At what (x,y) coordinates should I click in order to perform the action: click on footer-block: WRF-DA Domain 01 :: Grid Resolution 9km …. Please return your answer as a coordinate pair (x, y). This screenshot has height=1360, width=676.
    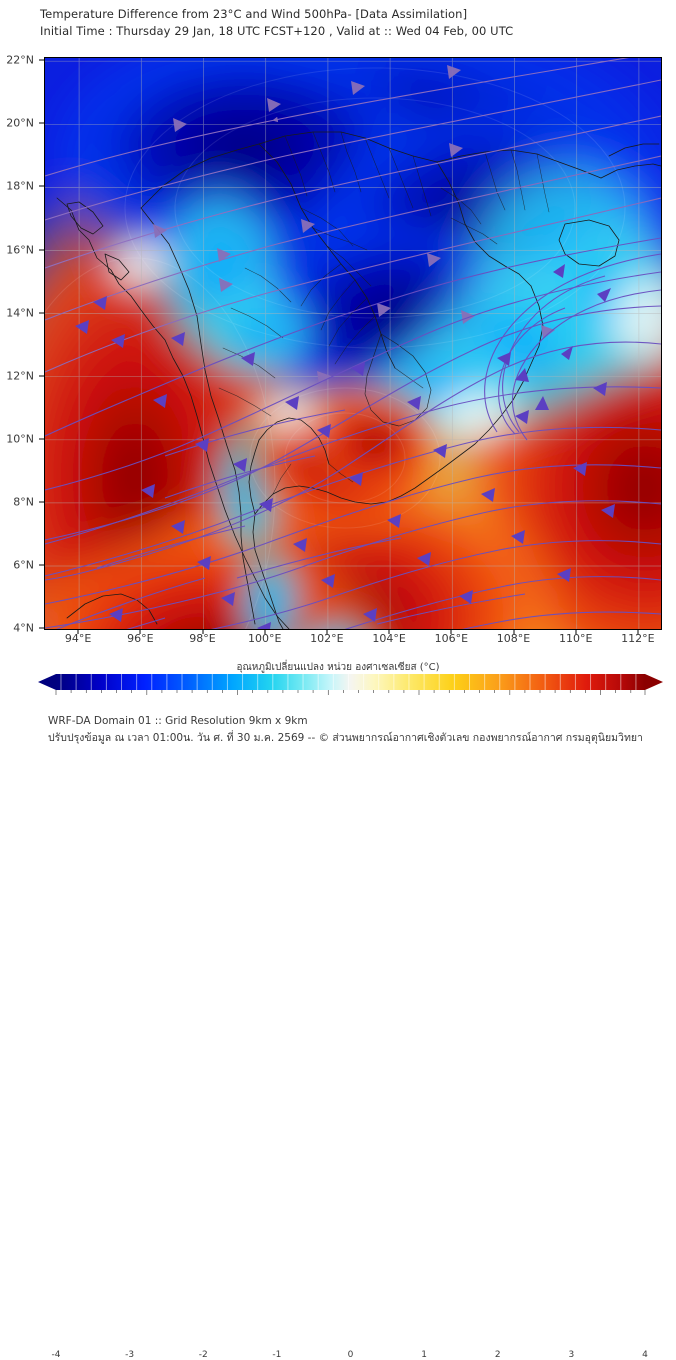
    Looking at the image, I should click on (358, 730).